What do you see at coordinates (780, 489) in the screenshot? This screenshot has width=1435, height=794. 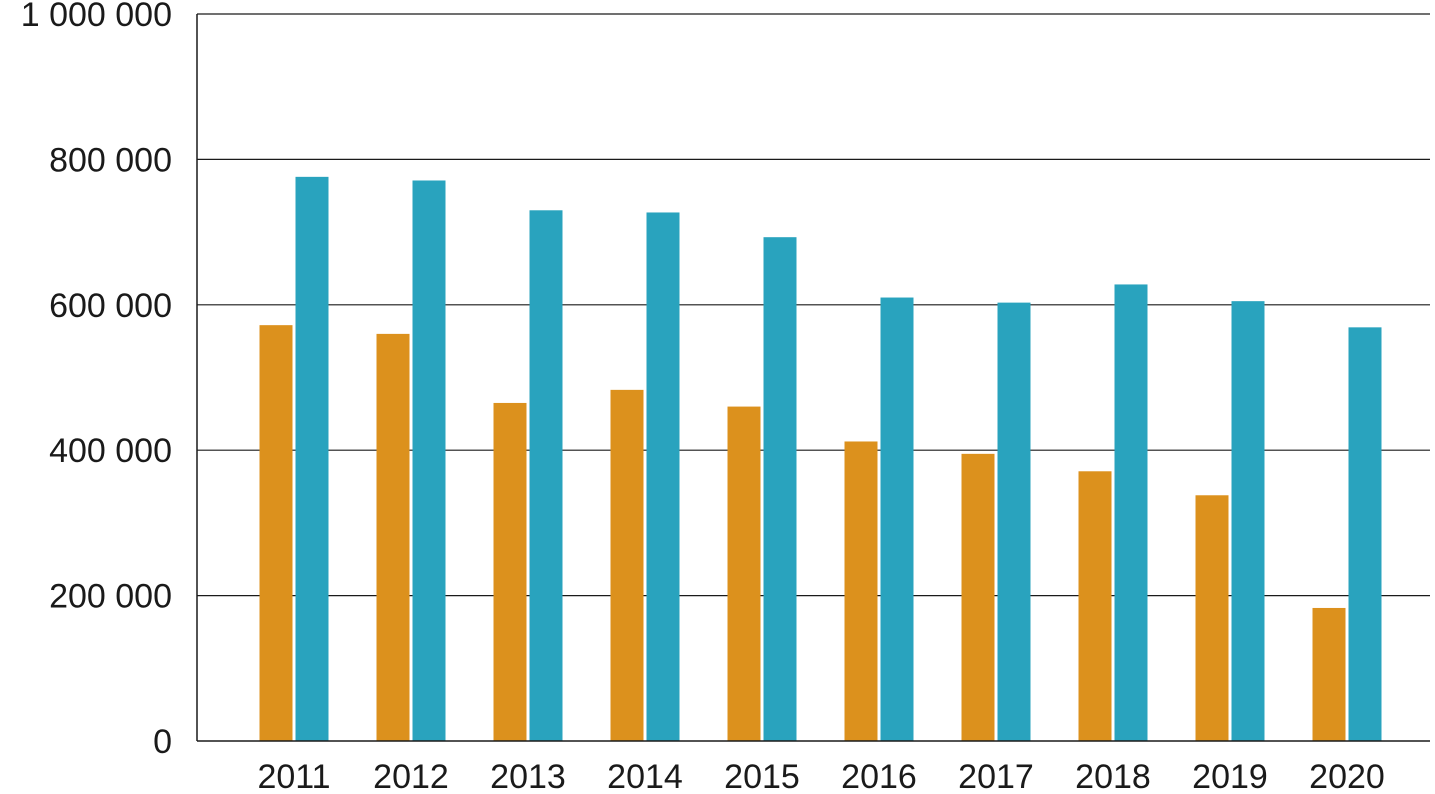 I see `bar-series-2-2015` at bounding box center [780, 489].